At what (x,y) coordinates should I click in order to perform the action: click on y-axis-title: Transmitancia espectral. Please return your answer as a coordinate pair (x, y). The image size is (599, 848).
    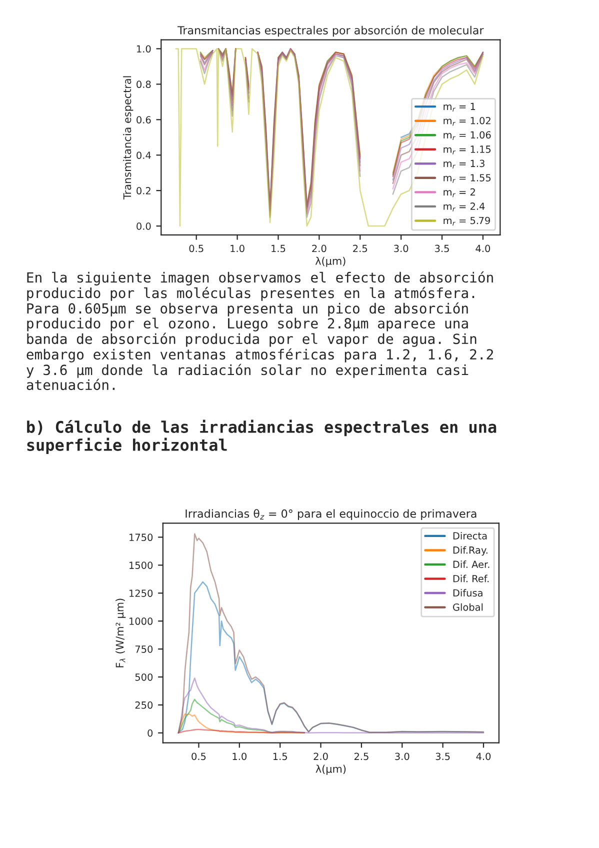
    Looking at the image, I should click on (128, 138).